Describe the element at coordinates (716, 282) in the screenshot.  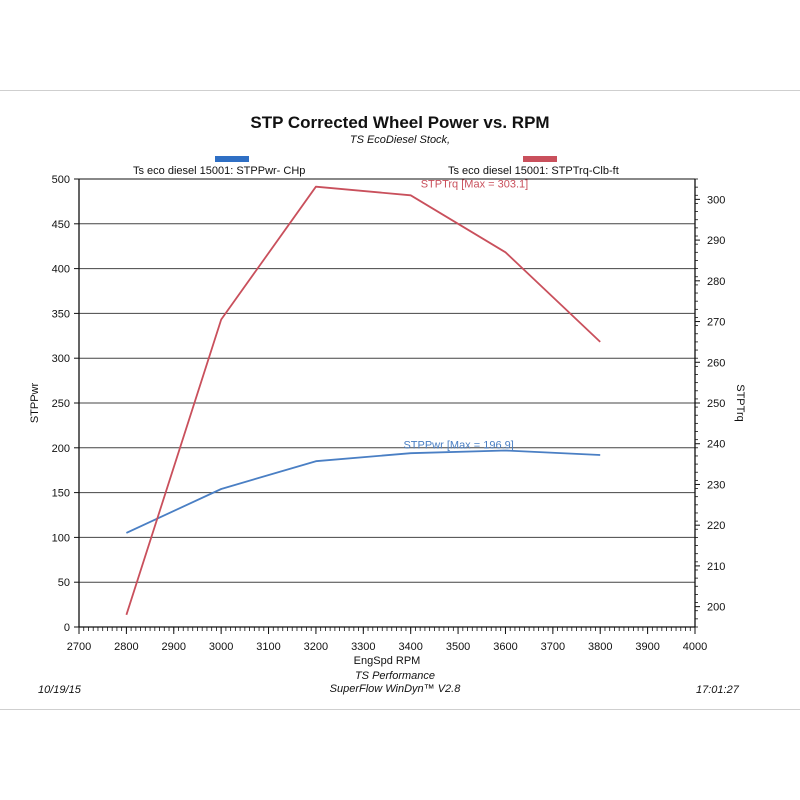
I see `y-right-tick-label: 280` at that location.